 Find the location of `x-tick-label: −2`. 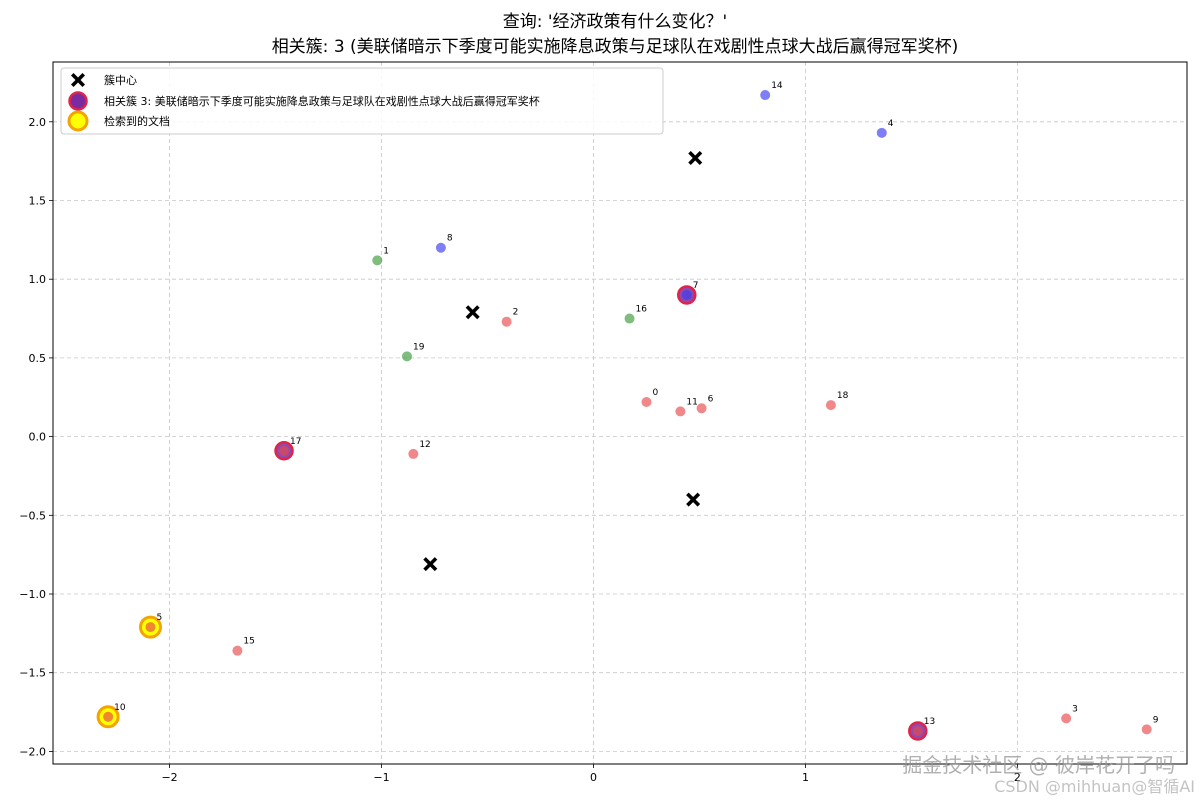

x-tick-label: −2 is located at coordinates (169, 777).